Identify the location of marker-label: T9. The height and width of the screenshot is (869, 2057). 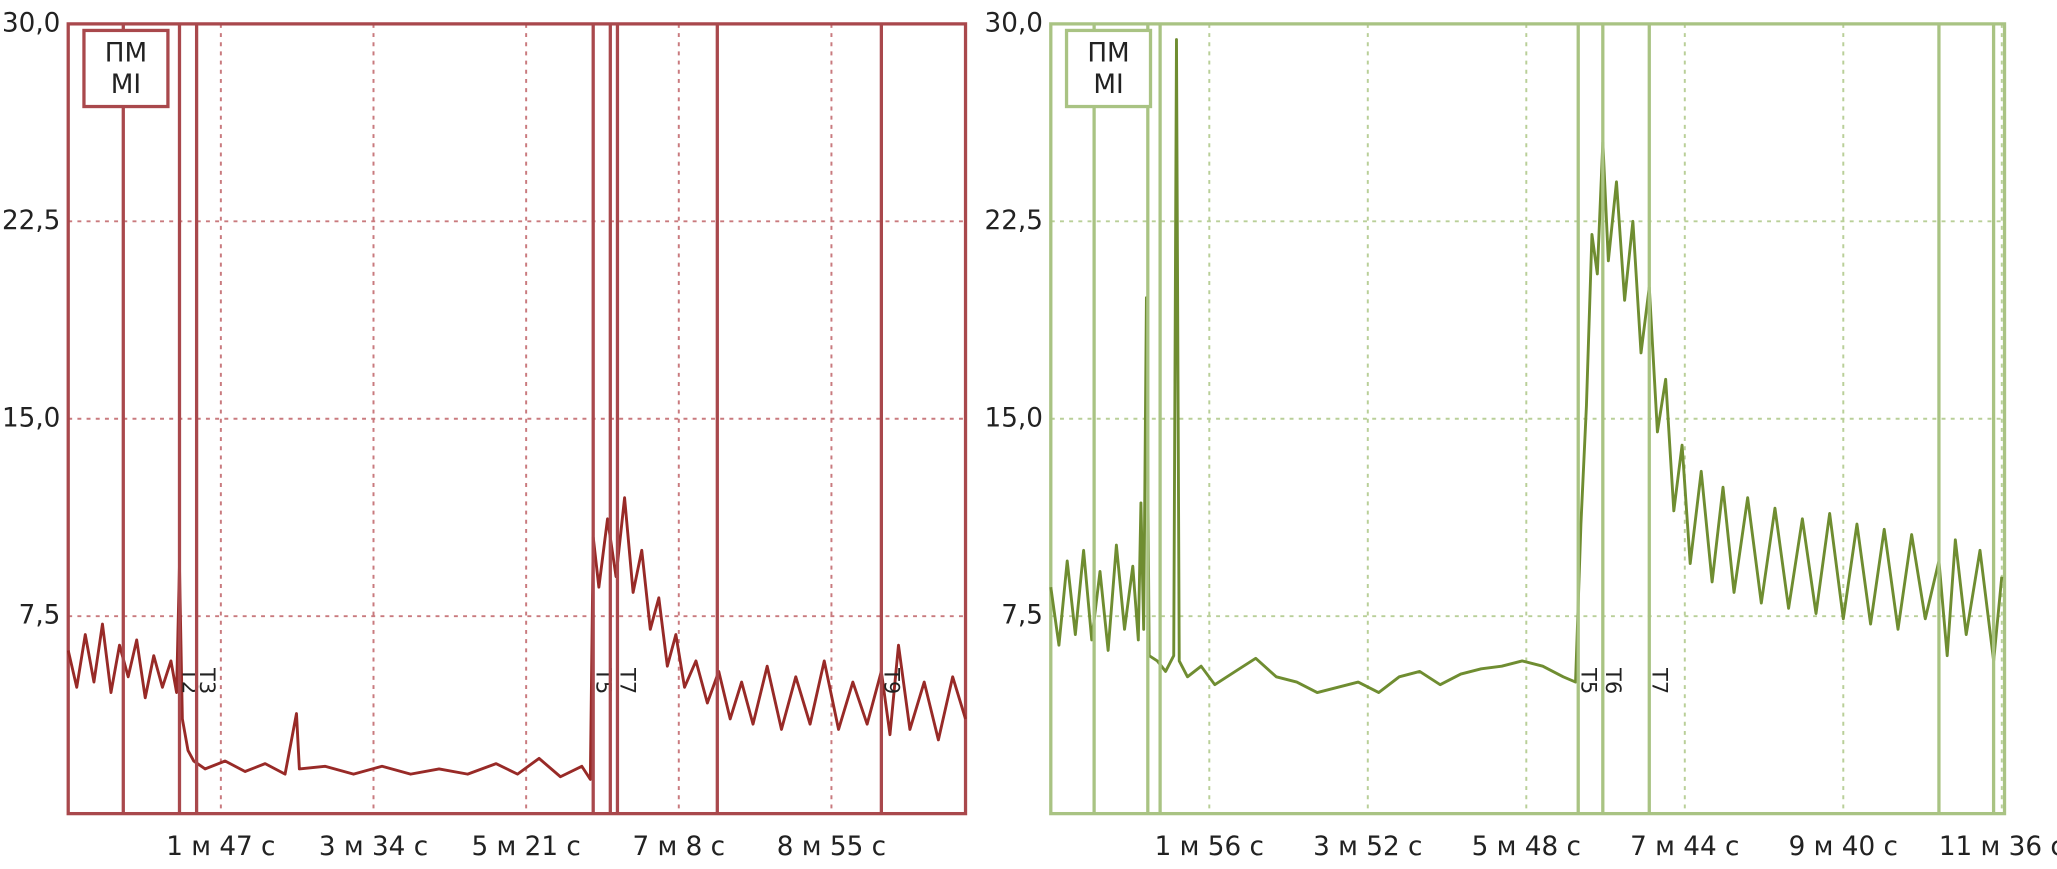
(892, 680).